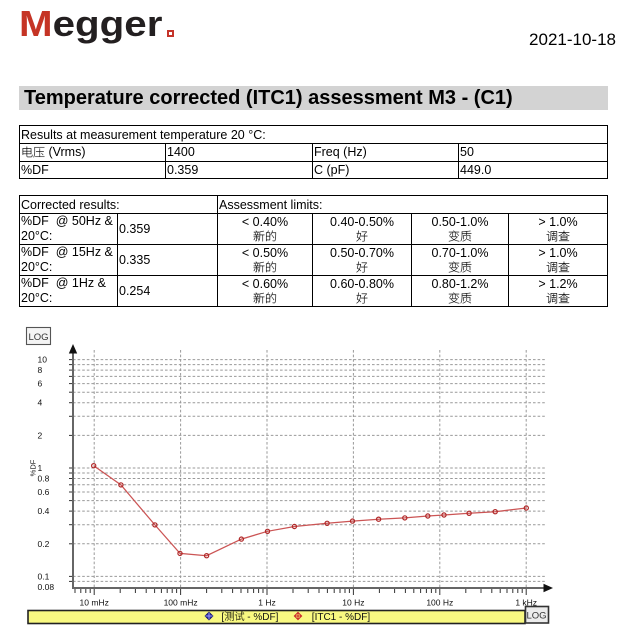  I want to click on svg-text: 10 mHz, so click(94, 603).